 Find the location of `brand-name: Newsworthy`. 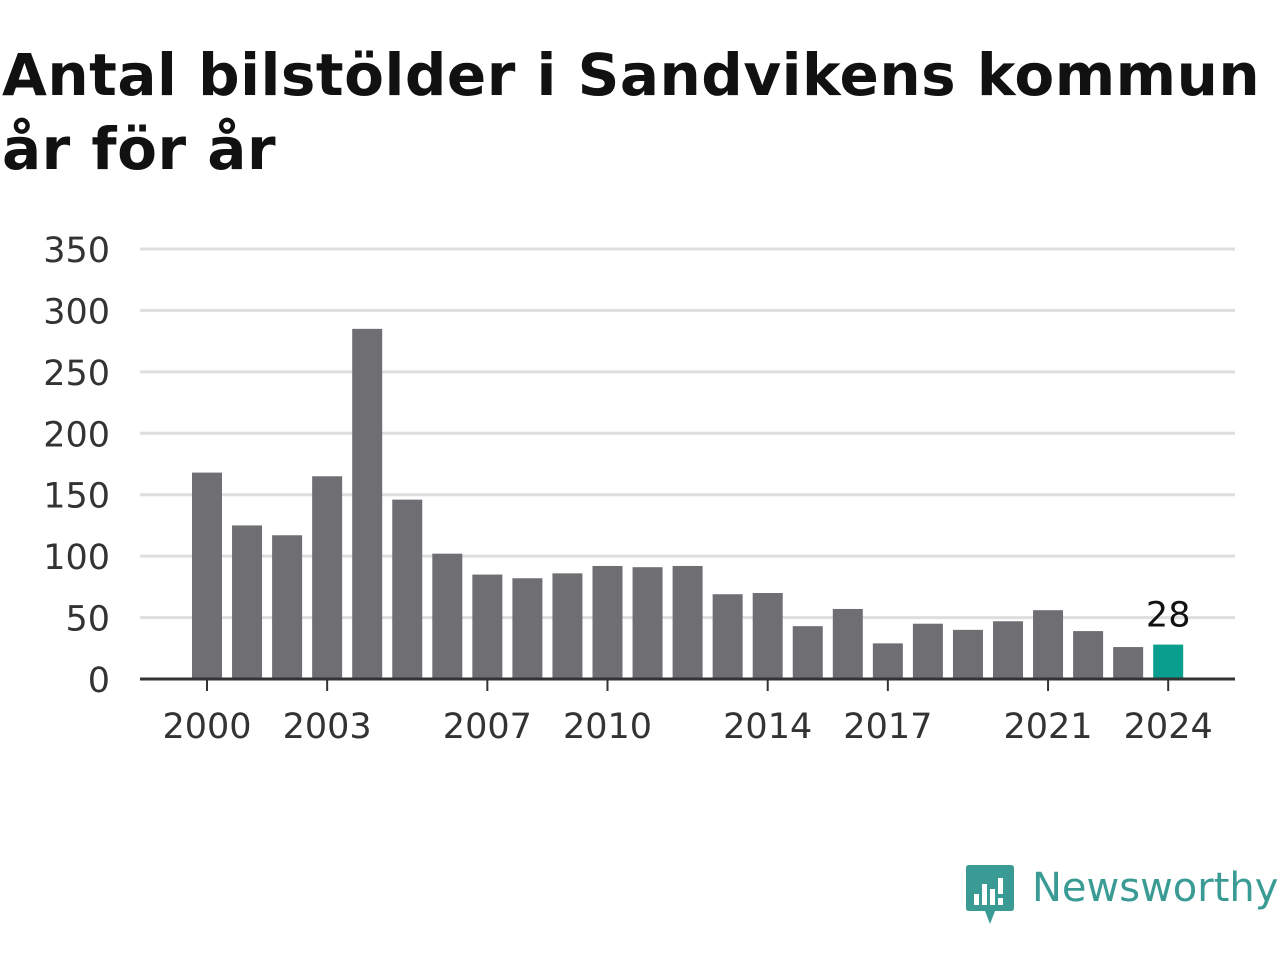

brand-name: Newsworthy is located at coordinates (1155, 888).